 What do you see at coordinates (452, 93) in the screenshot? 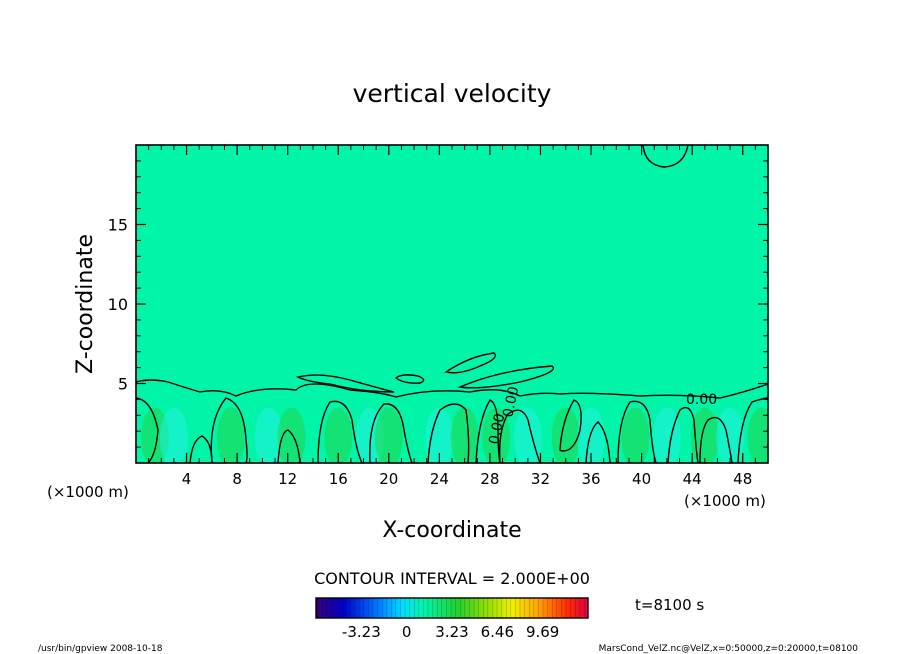
I see `chart-title: vertical velocity` at bounding box center [452, 93].